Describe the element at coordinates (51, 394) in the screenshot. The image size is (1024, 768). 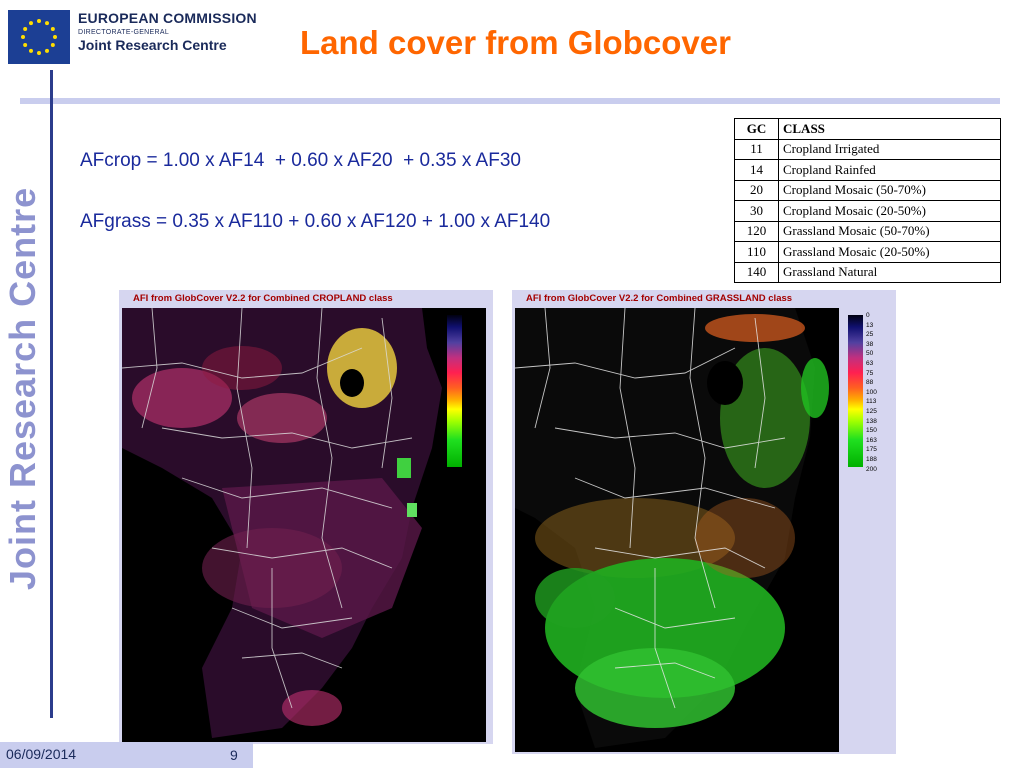
I see `side-rule` at that location.